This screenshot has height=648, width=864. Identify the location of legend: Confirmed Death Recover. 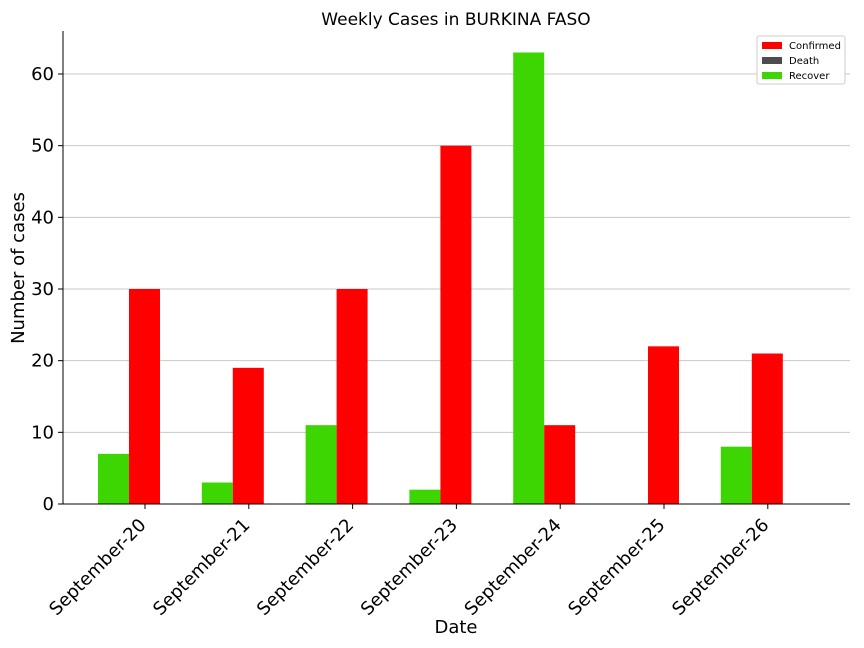
(801, 60).